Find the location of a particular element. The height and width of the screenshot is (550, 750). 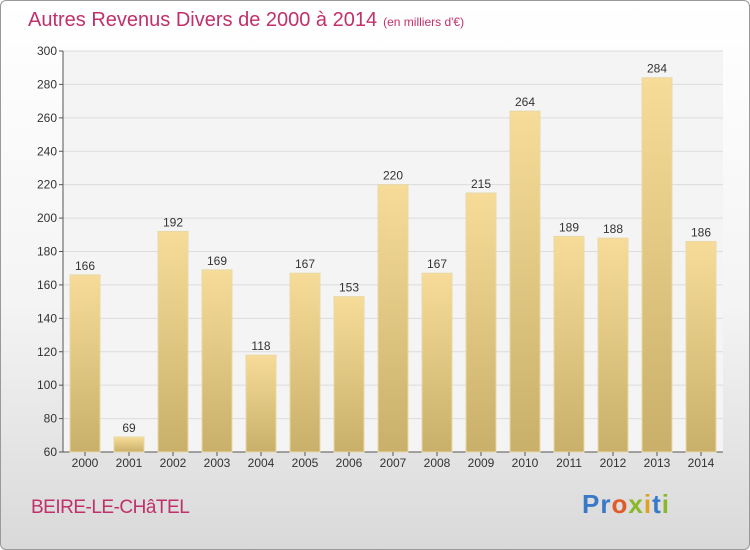

proxiti-logo: Proxiti is located at coordinates (626, 504).